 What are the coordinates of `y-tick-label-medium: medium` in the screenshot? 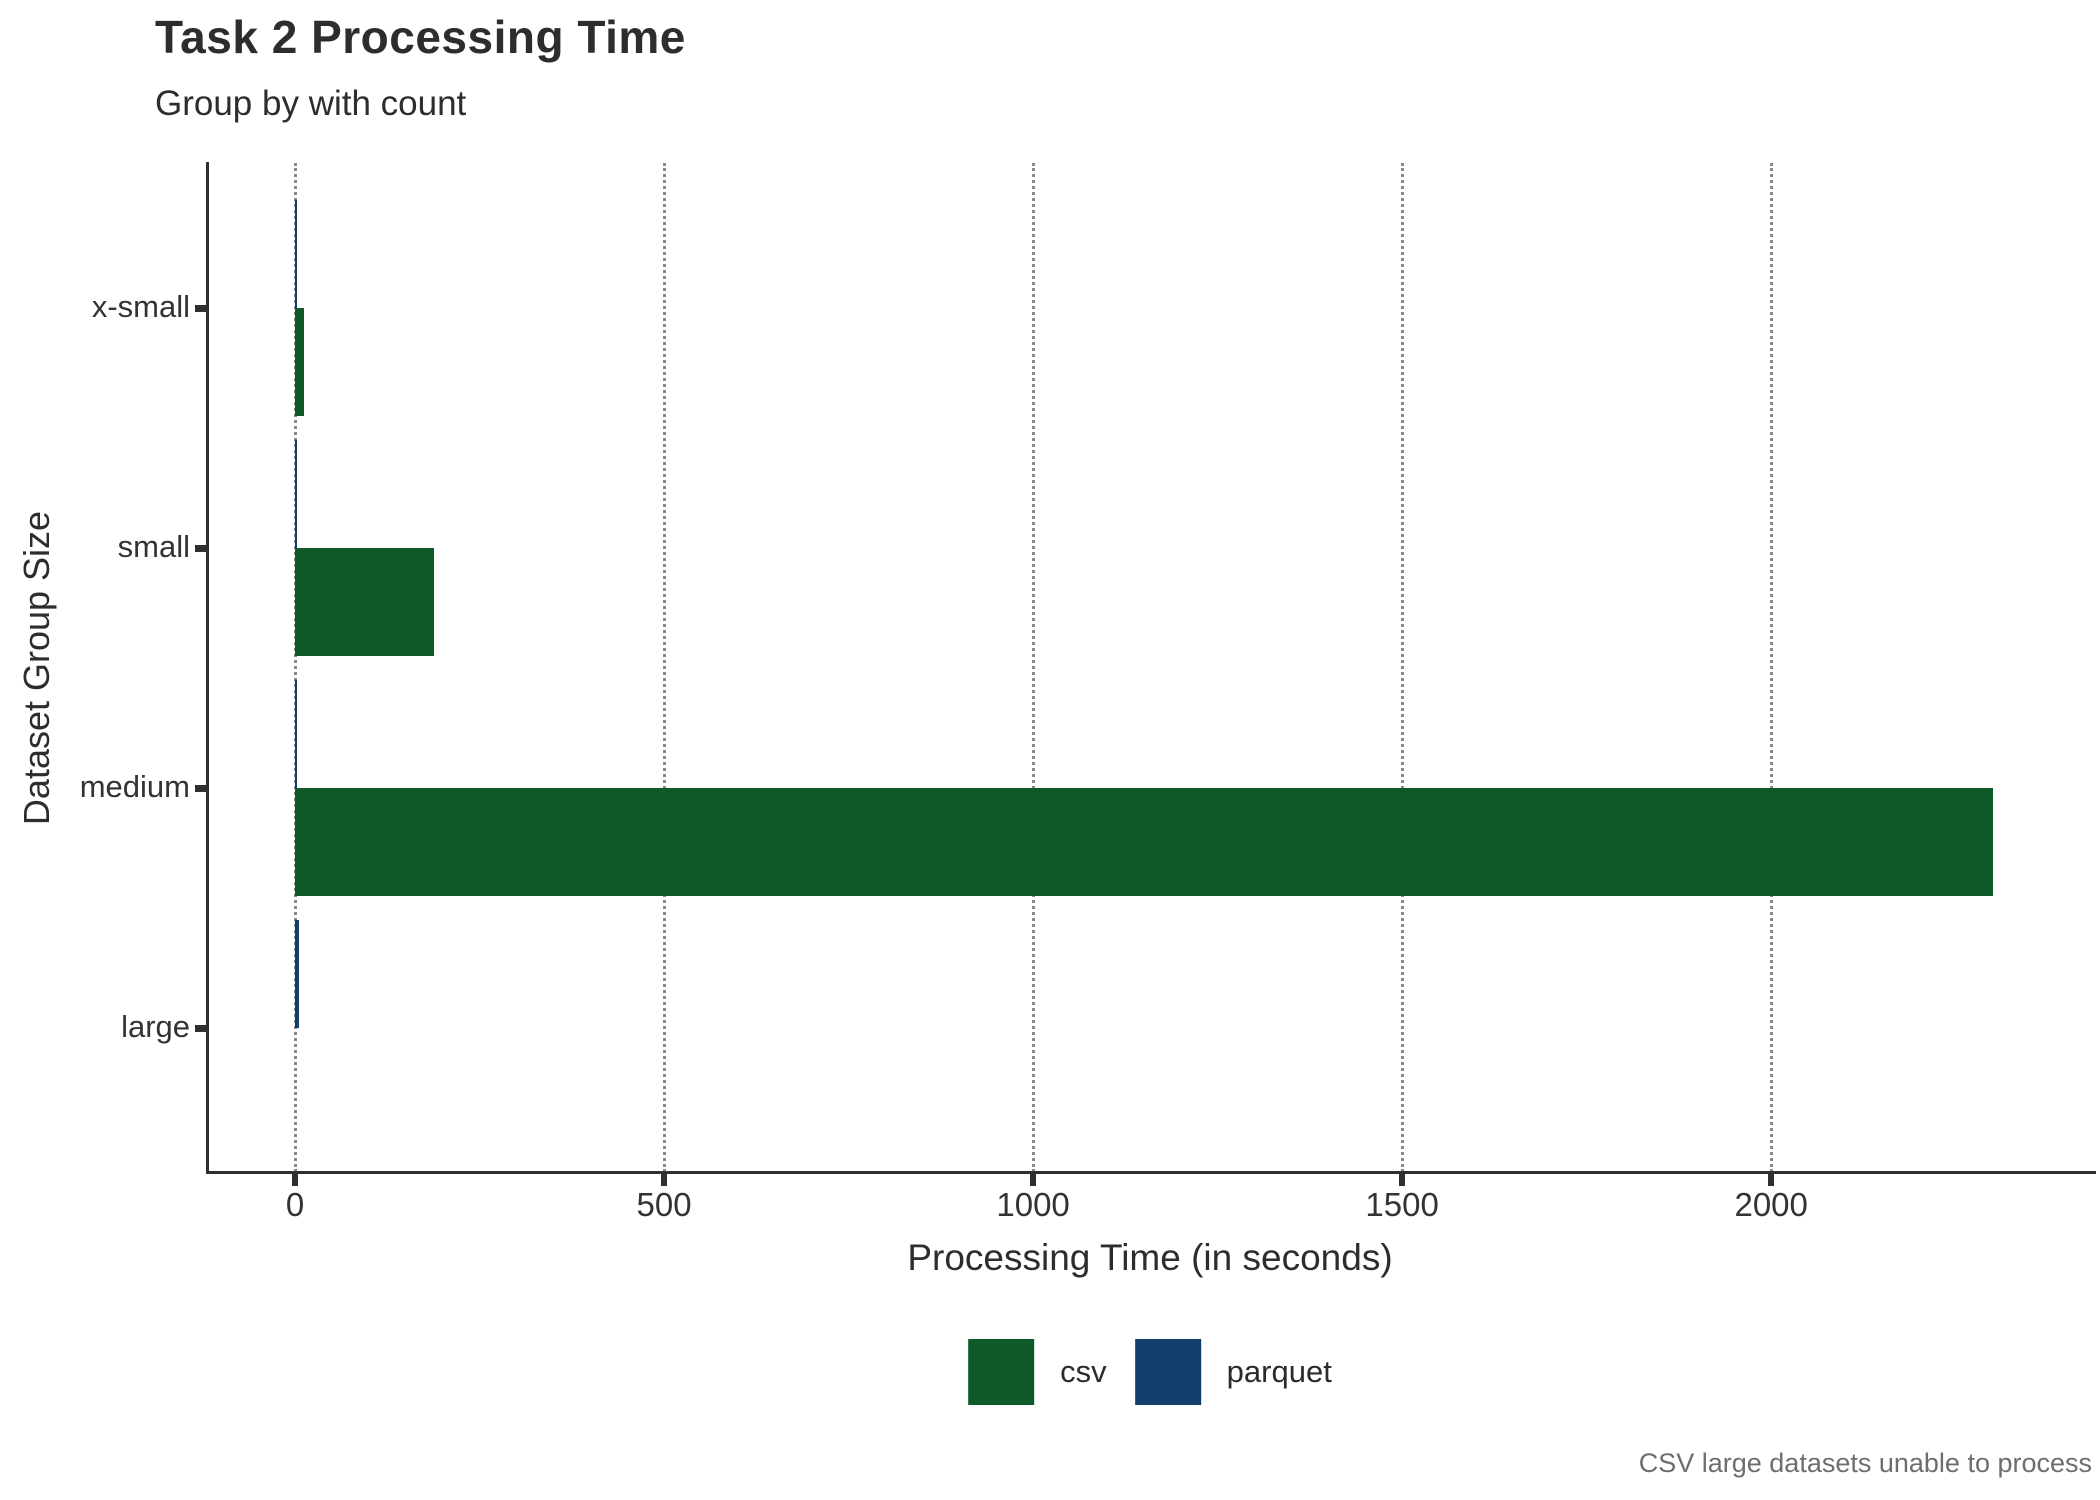 It's located at (134, 786).